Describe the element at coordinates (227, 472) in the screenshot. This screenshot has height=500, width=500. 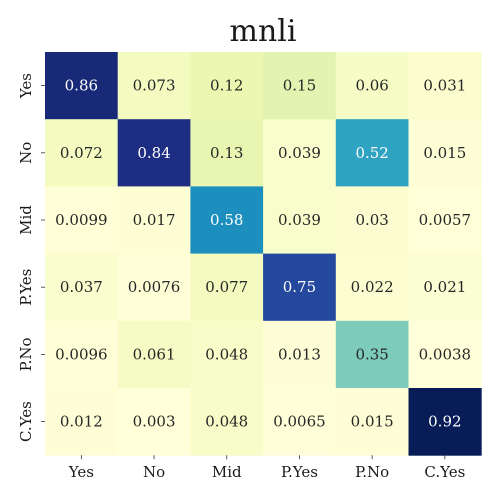
I see `x-tick-label: Mid` at that location.